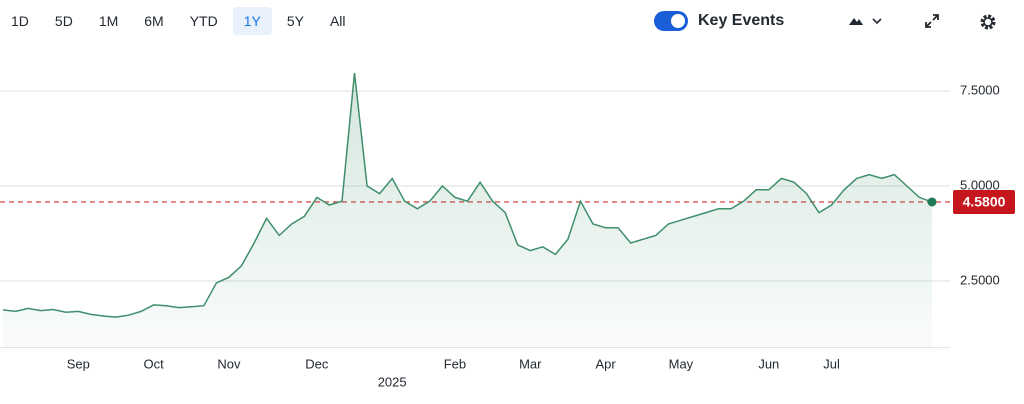 The image size is (1024, 404). Describe the element at coordinates (337, 21) in the screenshot. I see `range-button: All` at that location.